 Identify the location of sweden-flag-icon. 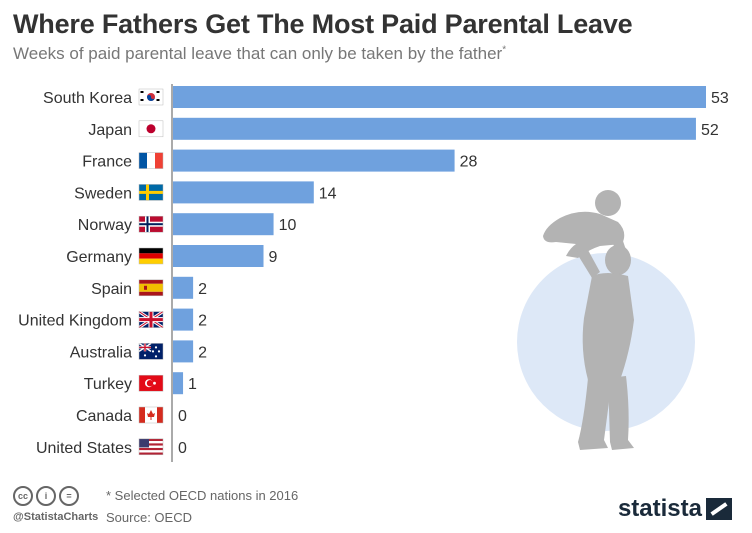
(151, 192).